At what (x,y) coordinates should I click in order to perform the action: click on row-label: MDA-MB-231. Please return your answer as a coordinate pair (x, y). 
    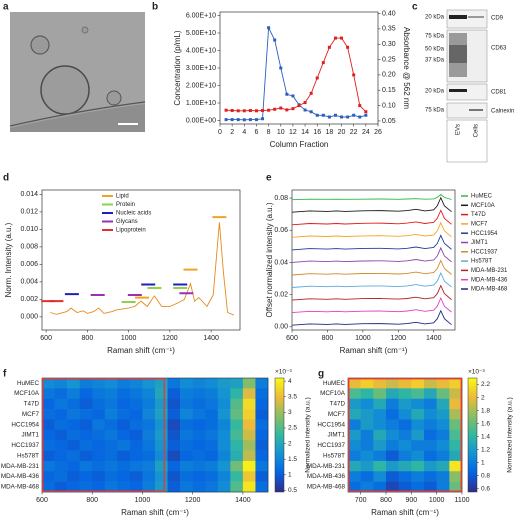
    Looking at the image, I should click on (20, 466).